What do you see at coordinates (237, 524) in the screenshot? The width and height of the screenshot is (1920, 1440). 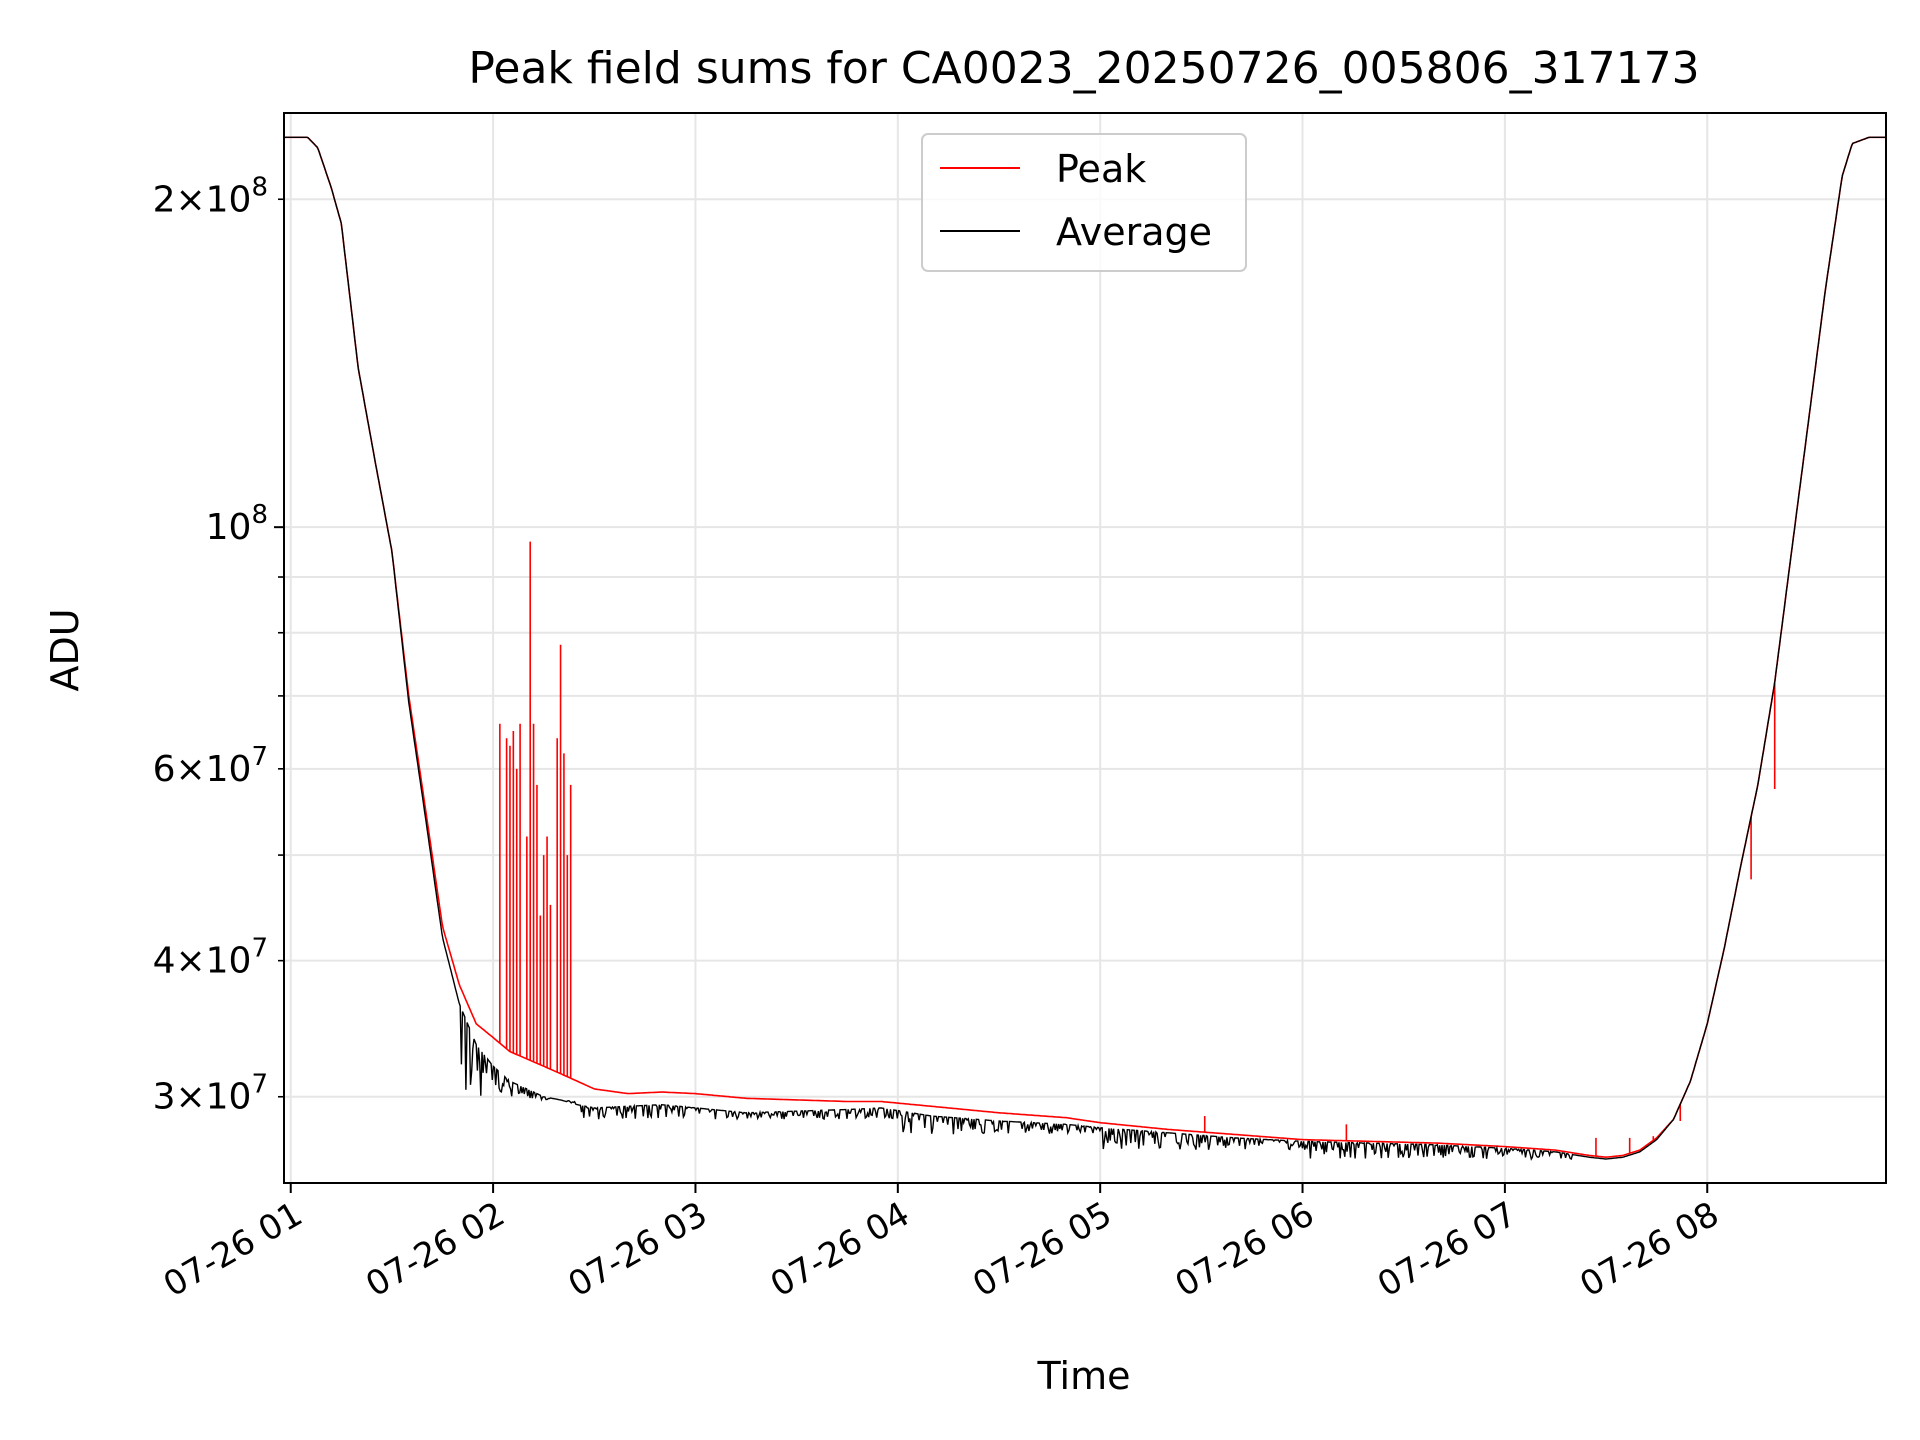 I see `y-tick-label: 108` at bounding box center [237, 524].